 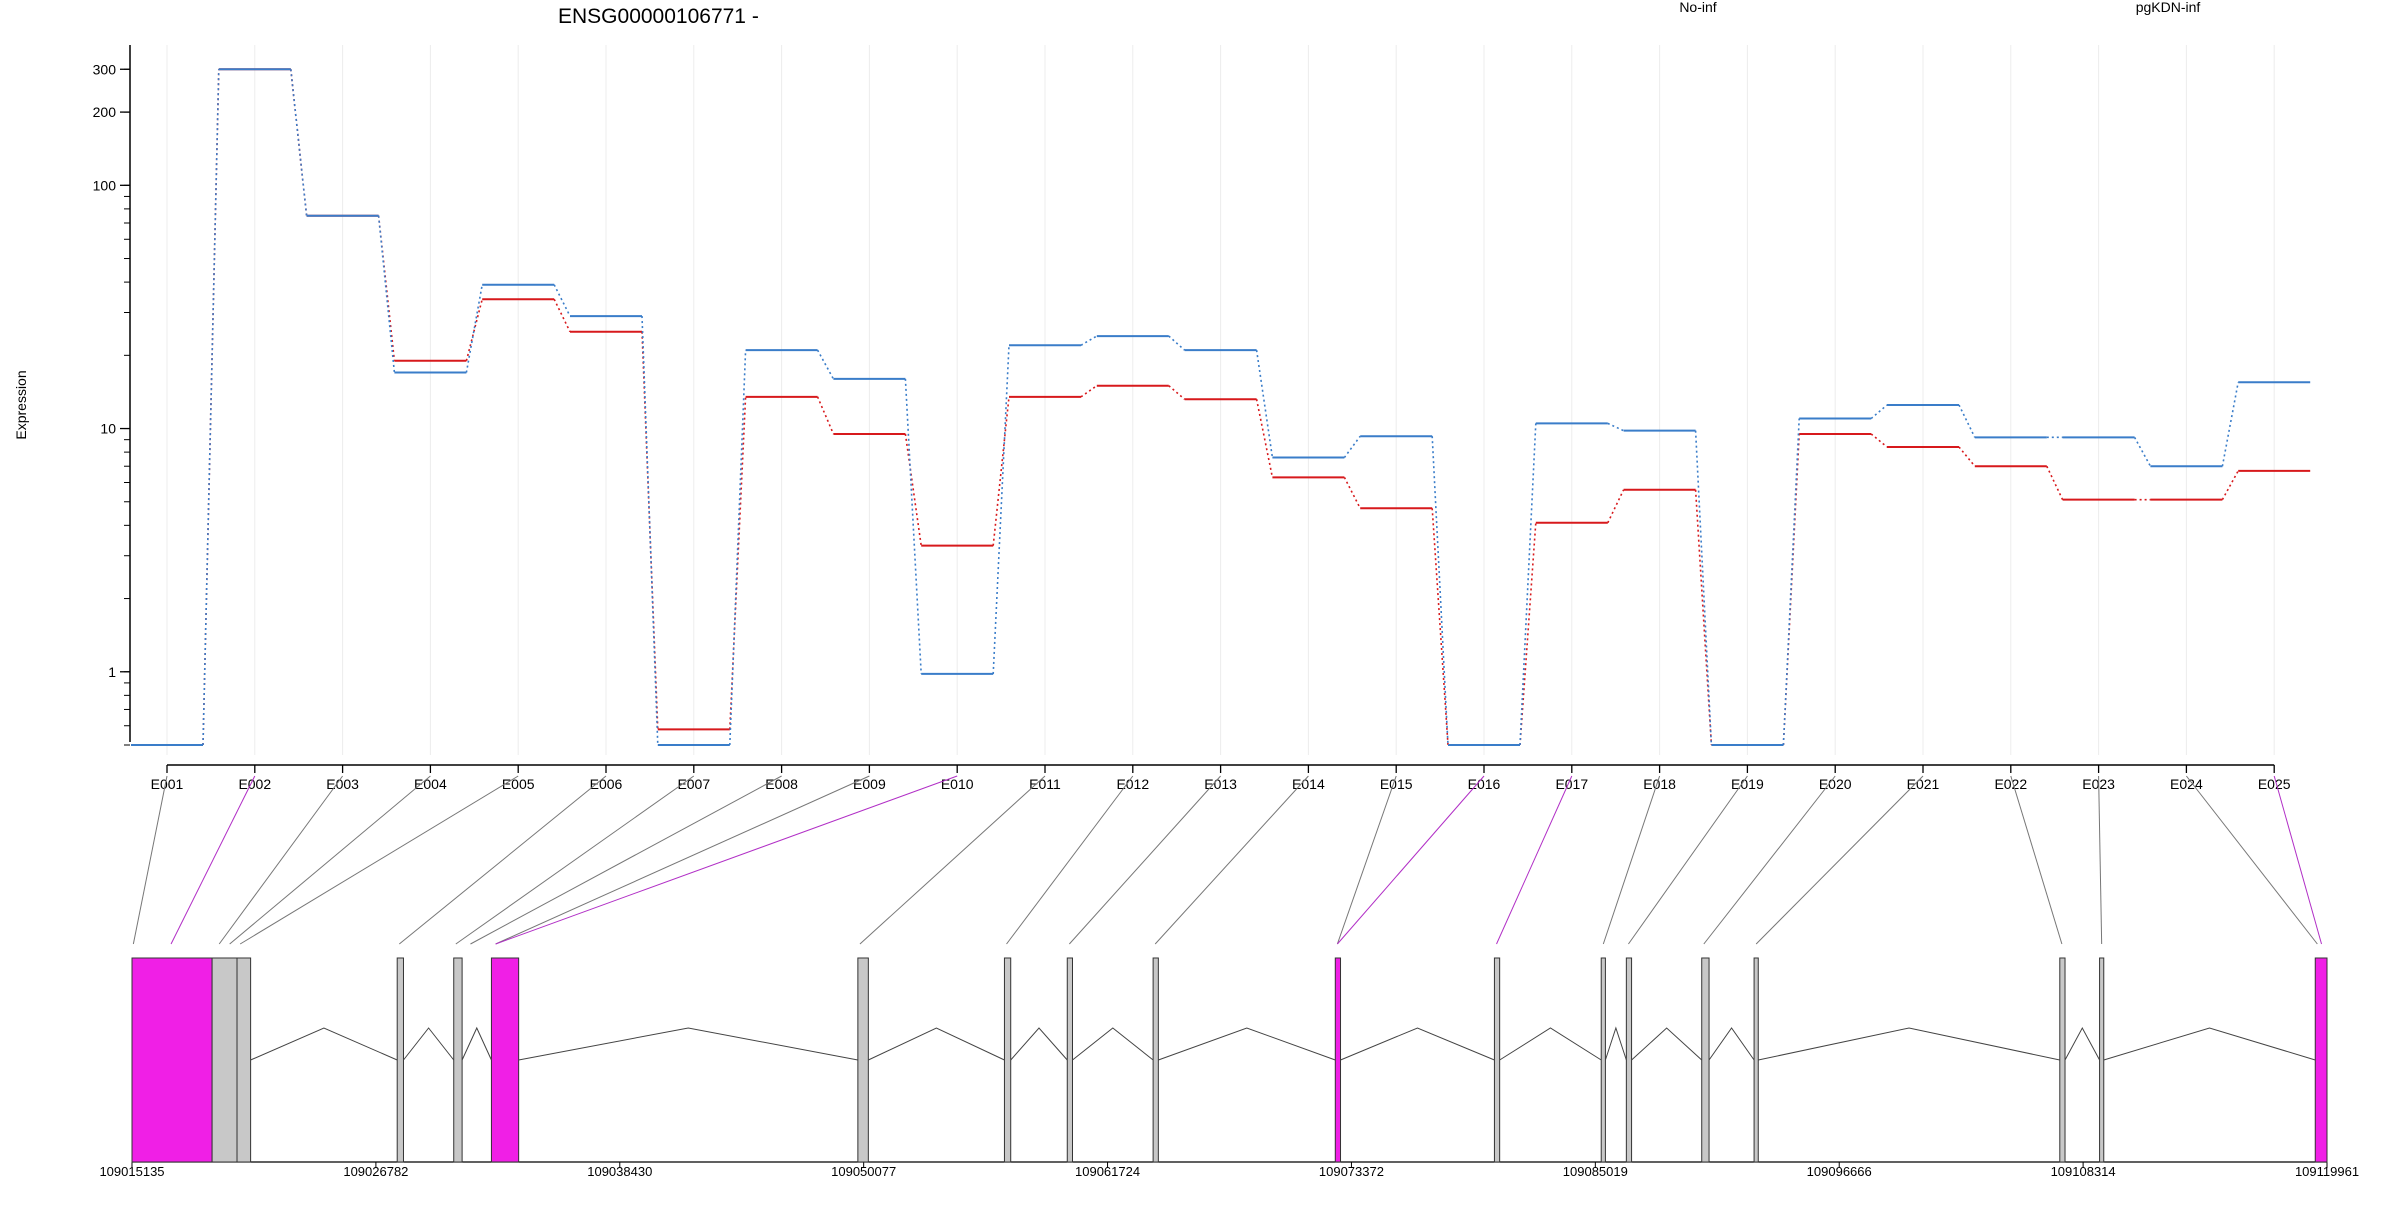 What do you see at coordinates (781, 784) in the screenshot?
I see `x-tick-label: E008` at bounding box center [781, 784].